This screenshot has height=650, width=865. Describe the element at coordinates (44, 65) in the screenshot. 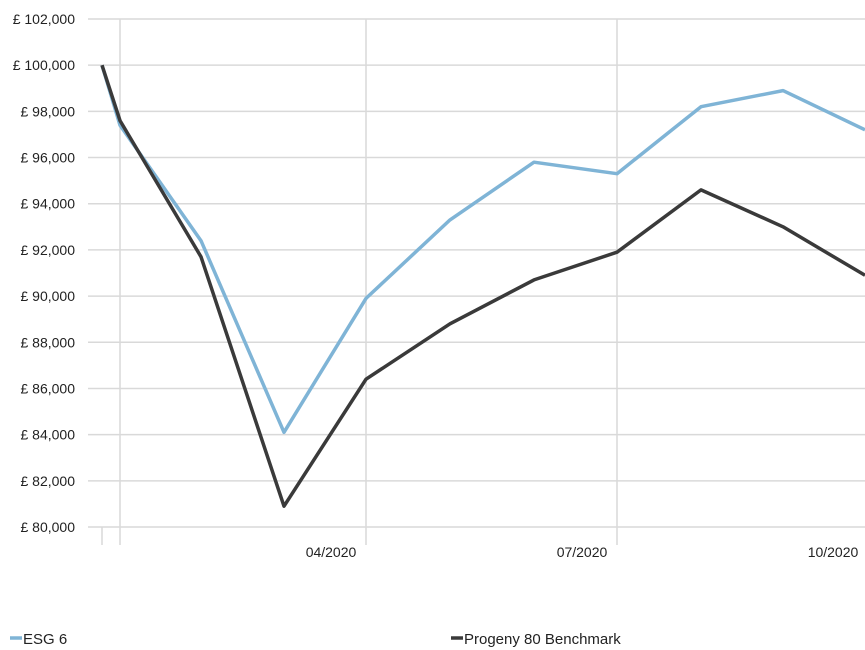

I see `y-tick-label: £ 100,000` at that location.